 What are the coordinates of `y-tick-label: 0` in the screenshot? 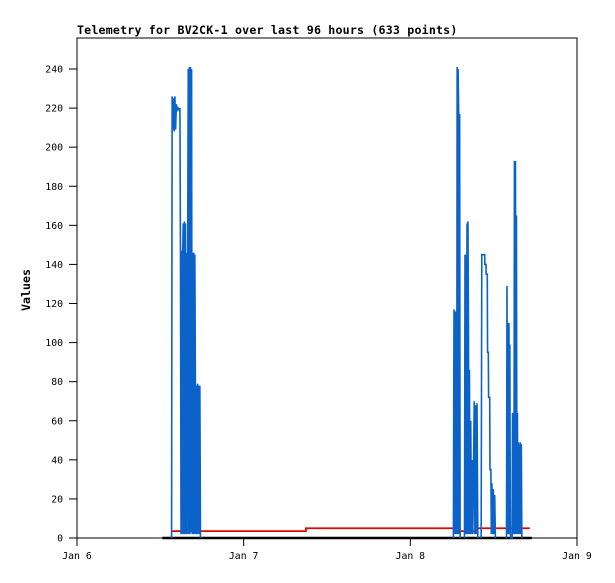 It's located at (60, 539).